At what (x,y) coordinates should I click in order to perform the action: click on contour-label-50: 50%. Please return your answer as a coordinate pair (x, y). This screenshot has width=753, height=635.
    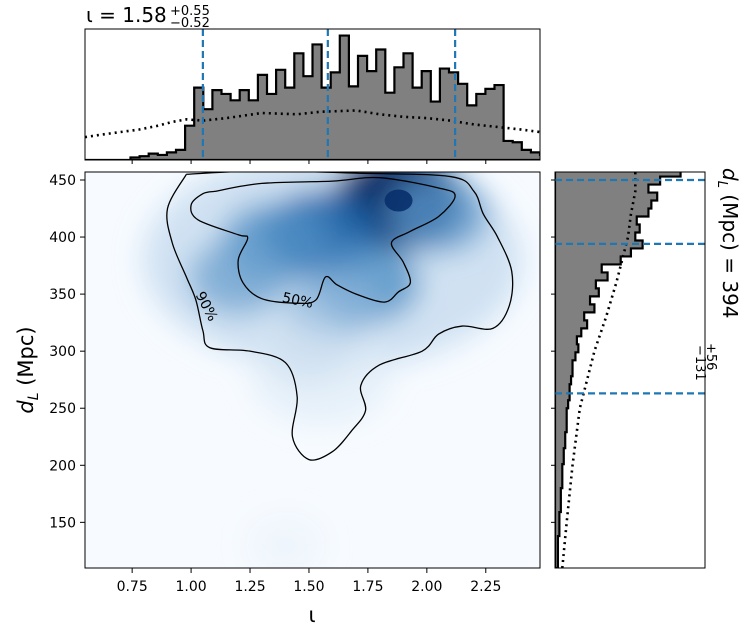
    Looking at the image, I should click on (298, 301).